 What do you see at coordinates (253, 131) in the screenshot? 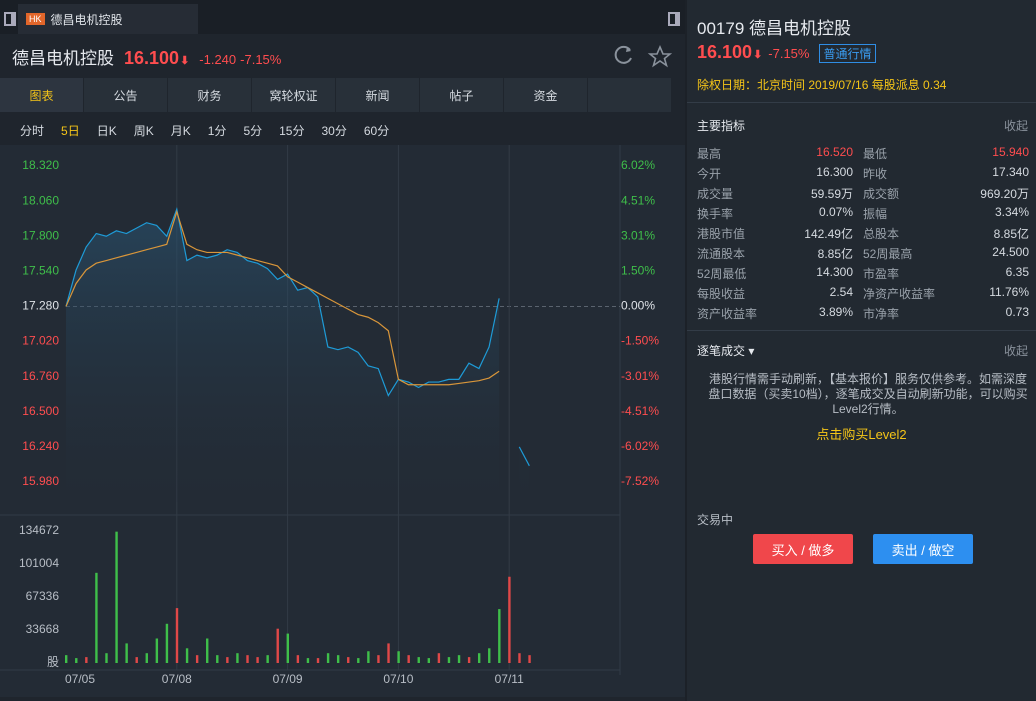
I see `period: 5分` at bounding box center [253, 131].